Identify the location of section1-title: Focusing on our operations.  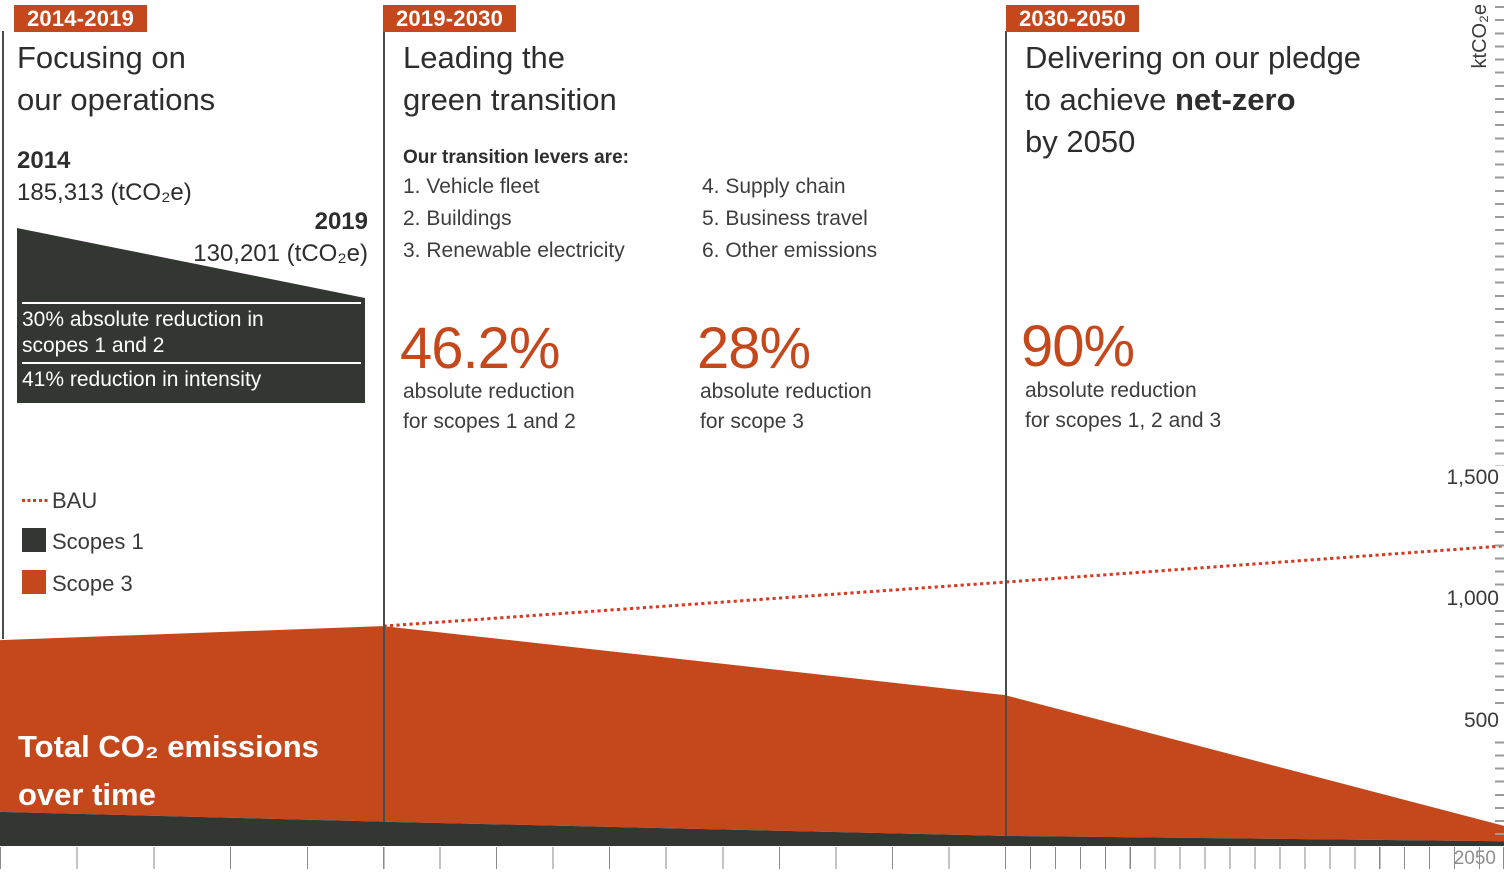
(116, 79).